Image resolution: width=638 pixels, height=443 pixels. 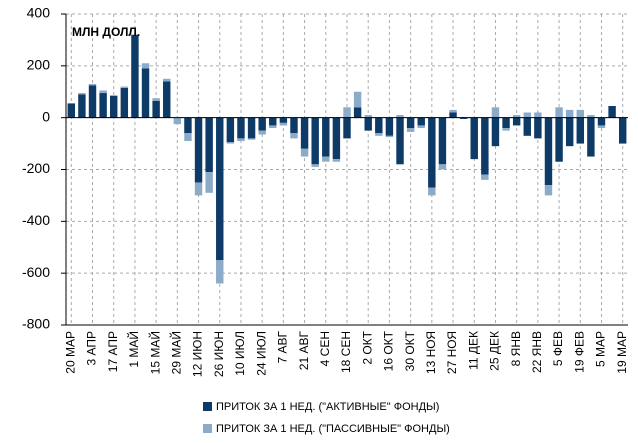 What do you see at coordinates (410, 350) in the screenshot?
I see `x-tick-label: 30 ОКТ` at bounding box center [410, 350].